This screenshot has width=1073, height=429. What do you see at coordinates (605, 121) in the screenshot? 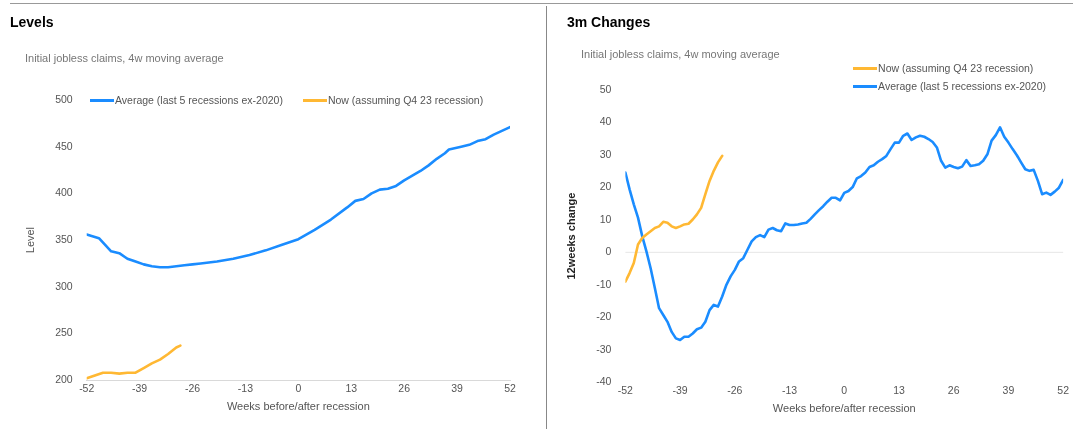
I see `y-tick-label: 40` at bounding box center [605, 121].